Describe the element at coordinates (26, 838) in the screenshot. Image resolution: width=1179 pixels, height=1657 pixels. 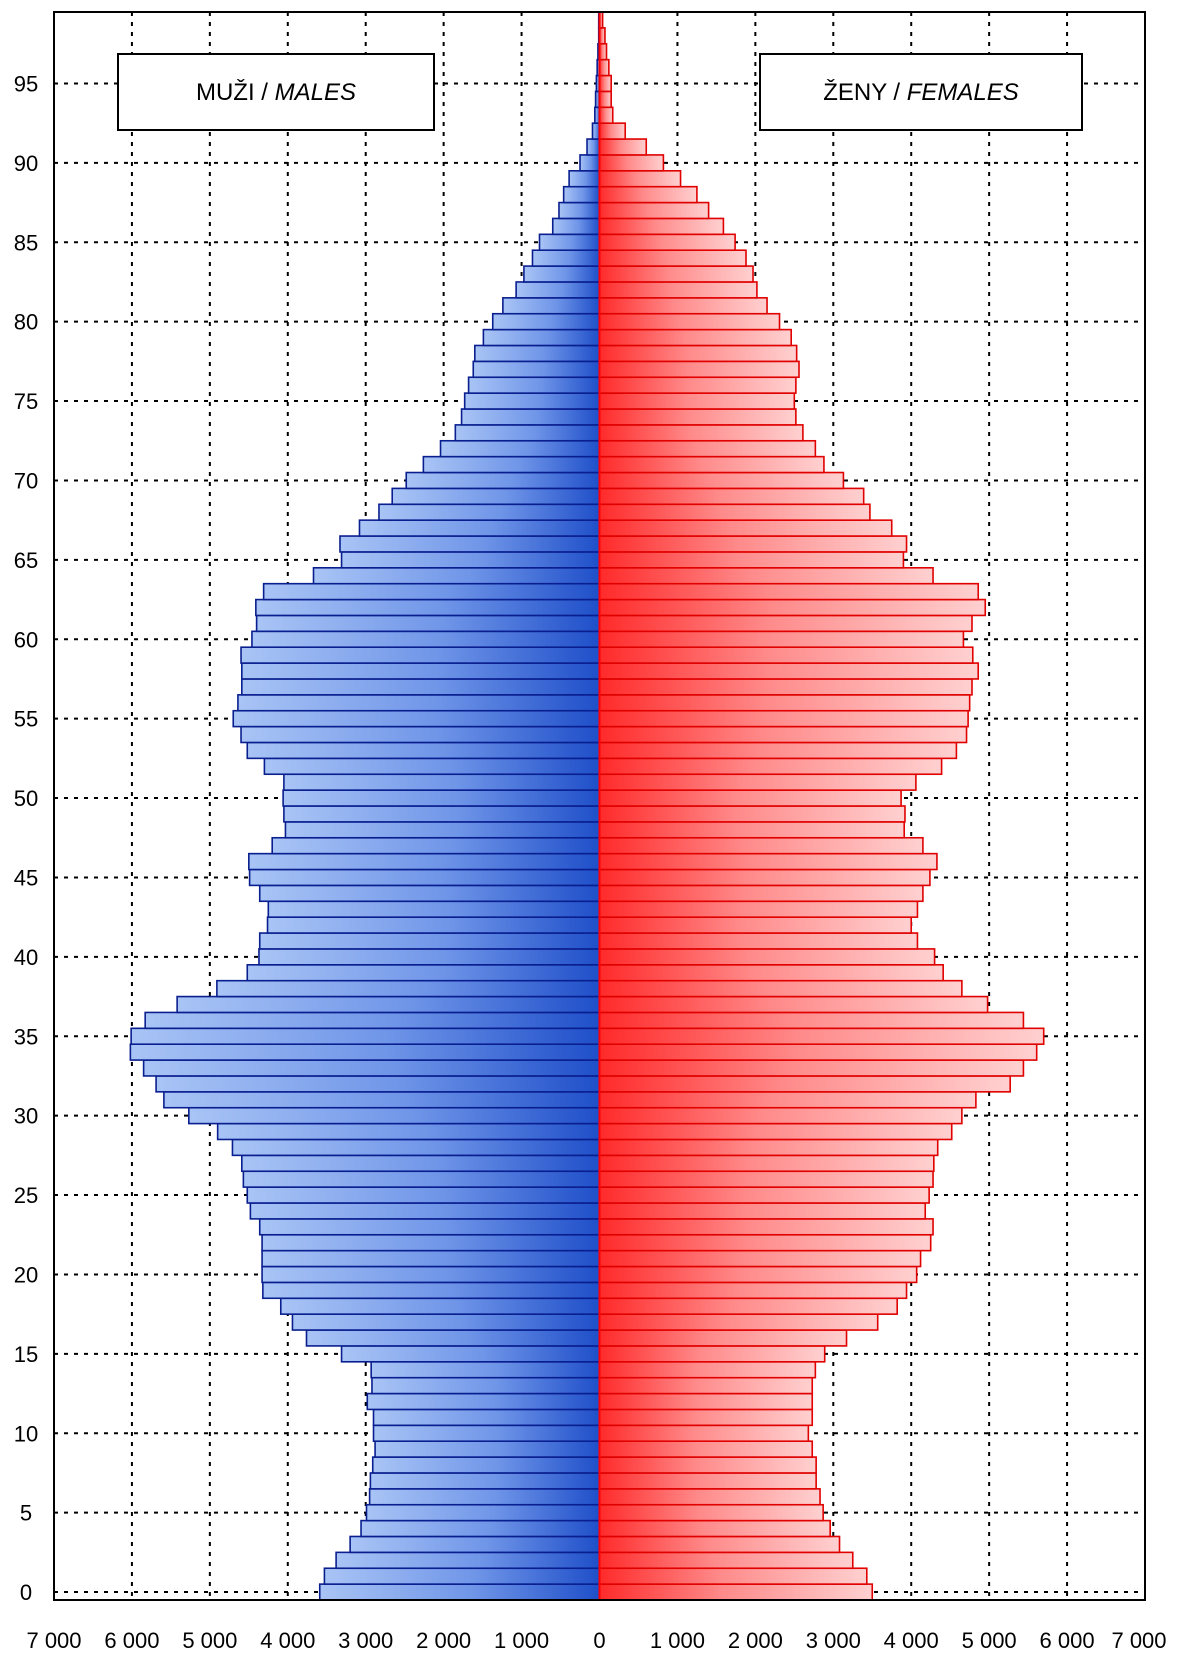
I see `y-axis-ticks: 0 5 10 15 20 25 30 35 40 45 50 55 60 65 70 75 80 85 90 95` at that location.